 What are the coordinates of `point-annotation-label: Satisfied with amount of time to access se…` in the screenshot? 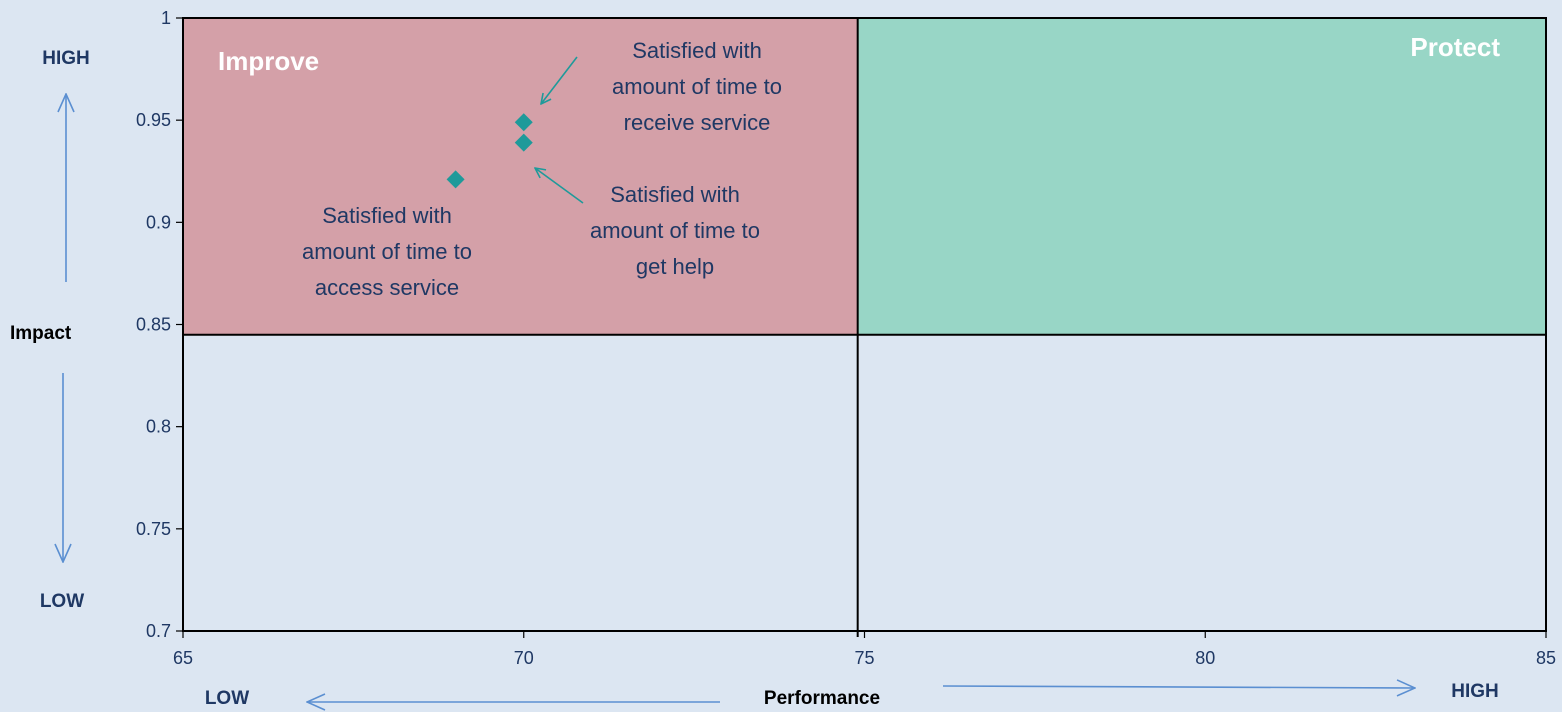 It's located at (387, 251).